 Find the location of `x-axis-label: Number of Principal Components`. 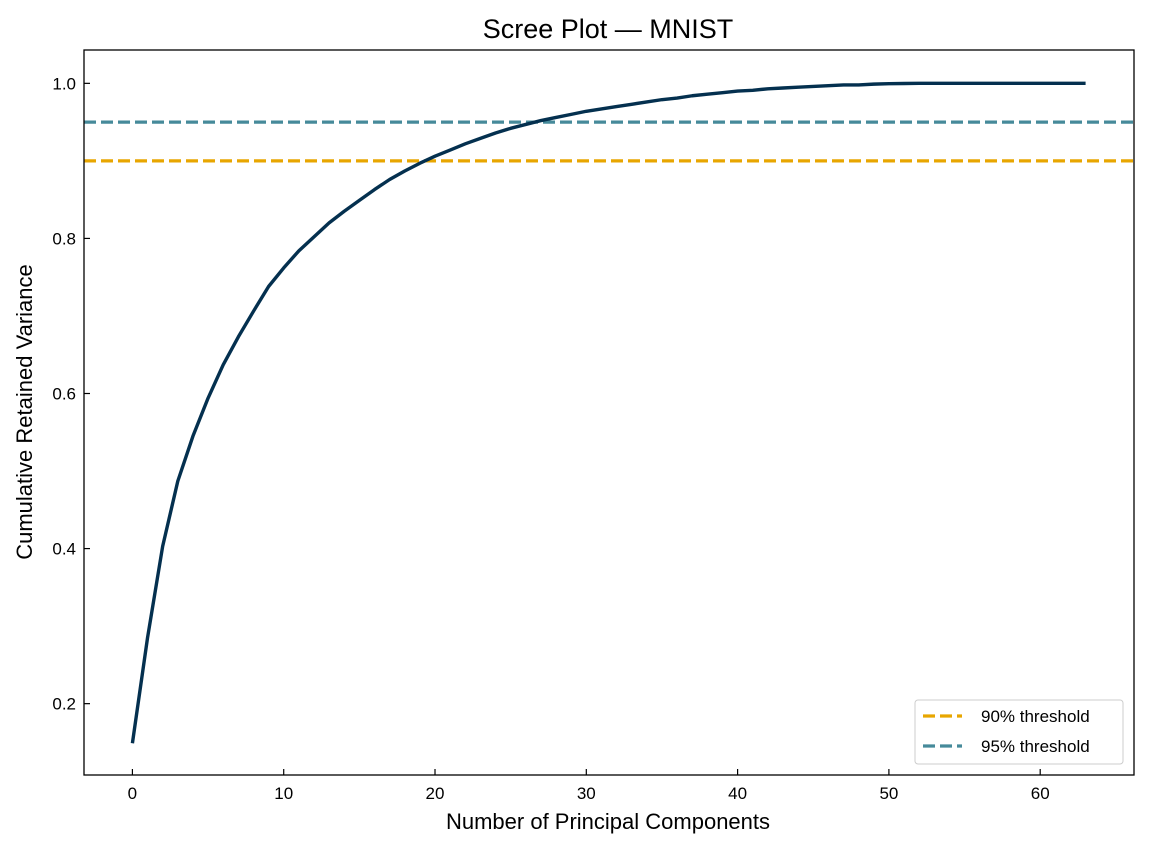

x-axis-label: Number of Principal Components is located at coordinates (608, 821).